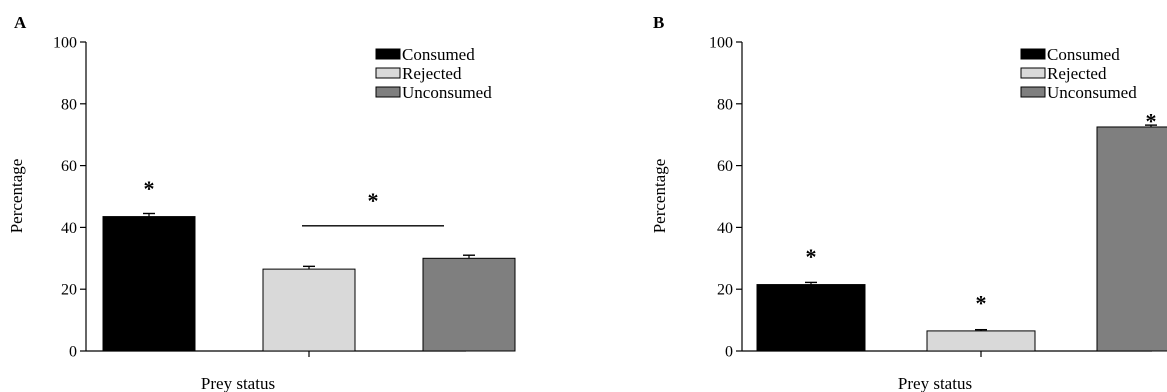  What do you see at coordinates (65, 43) in the screenshot?
I see `panel-a-y-tick-label: 100` at bounding box center [65, 43].